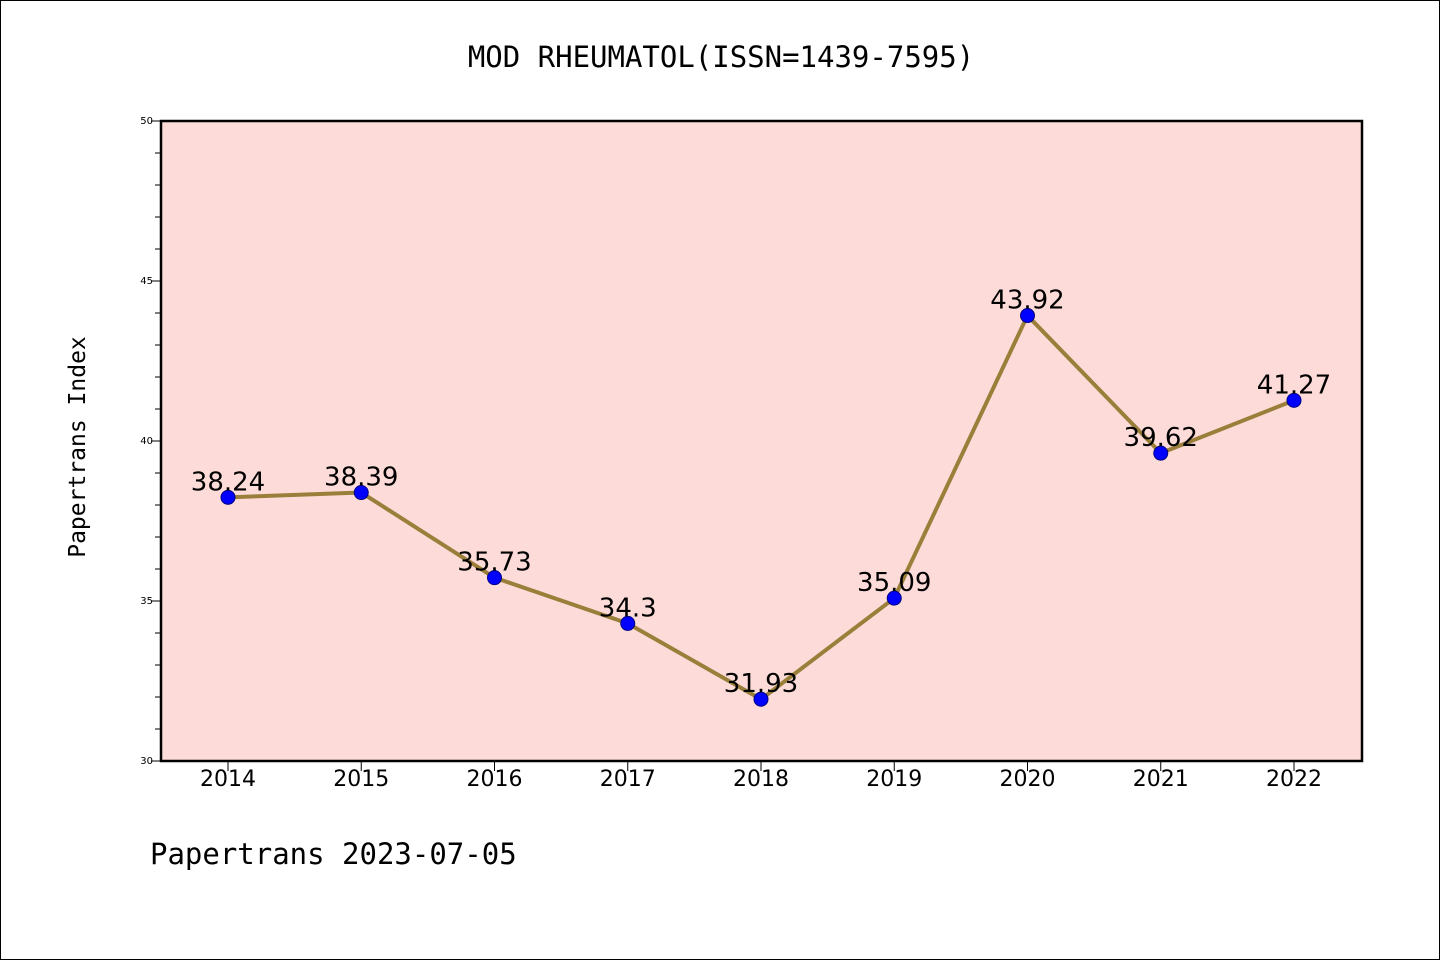 This screenshot has width=1440, height=961. I want to click on y-axis-label: Papertrans Index, so click(78, 447).